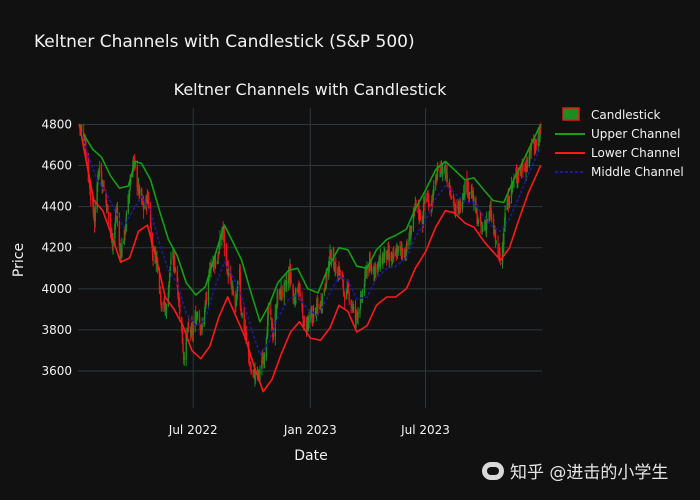  What do you see at coordinates (619, 172) in the screenshot?
I see `legend-item-middle-channel: Middle Channel` at bounding box center [619, 172].